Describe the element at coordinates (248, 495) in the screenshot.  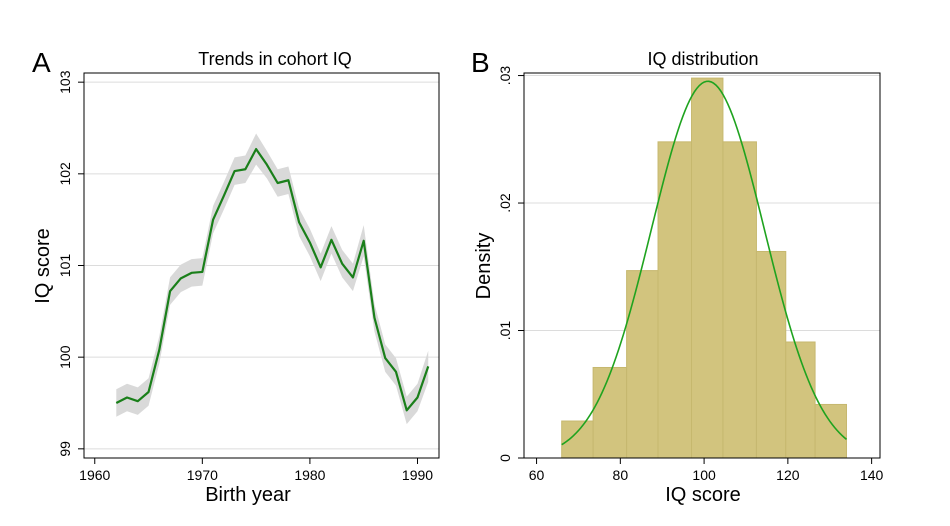
I see `panel-a-xlabel: Birth year` at that location.